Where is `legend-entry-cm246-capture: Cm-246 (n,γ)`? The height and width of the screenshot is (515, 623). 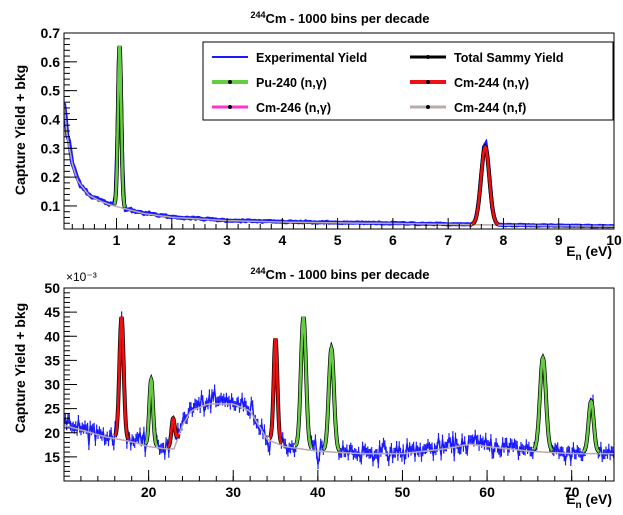
legend-entry-cm246-capture: Cm-246 (n,γ) is located at coordinates (271, 108).